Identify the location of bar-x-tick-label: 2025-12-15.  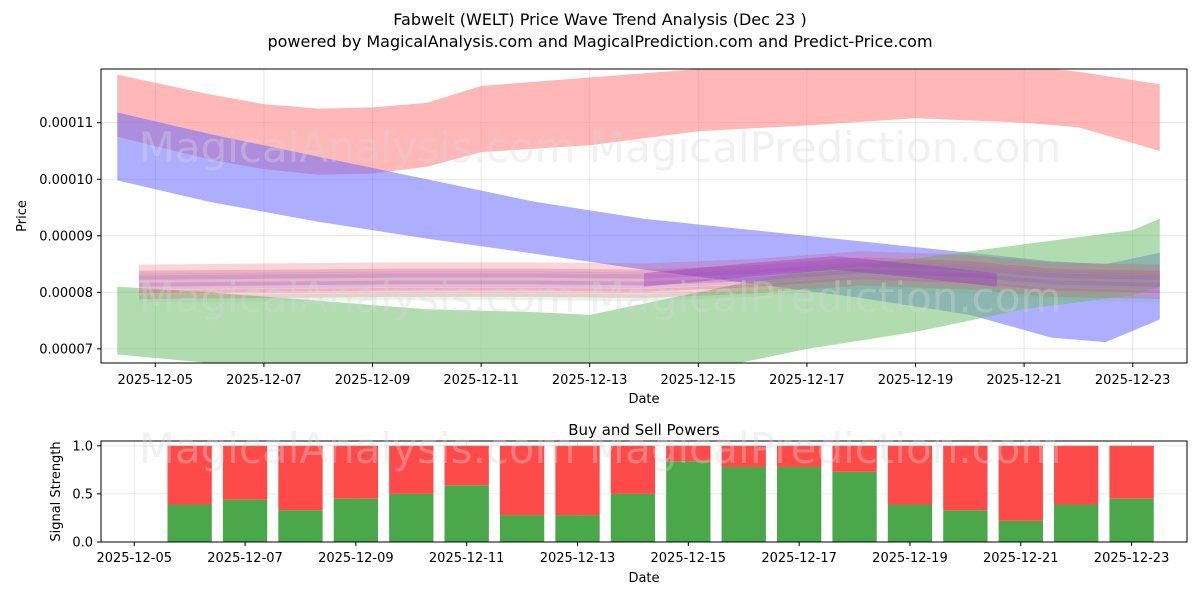
(689, 558).